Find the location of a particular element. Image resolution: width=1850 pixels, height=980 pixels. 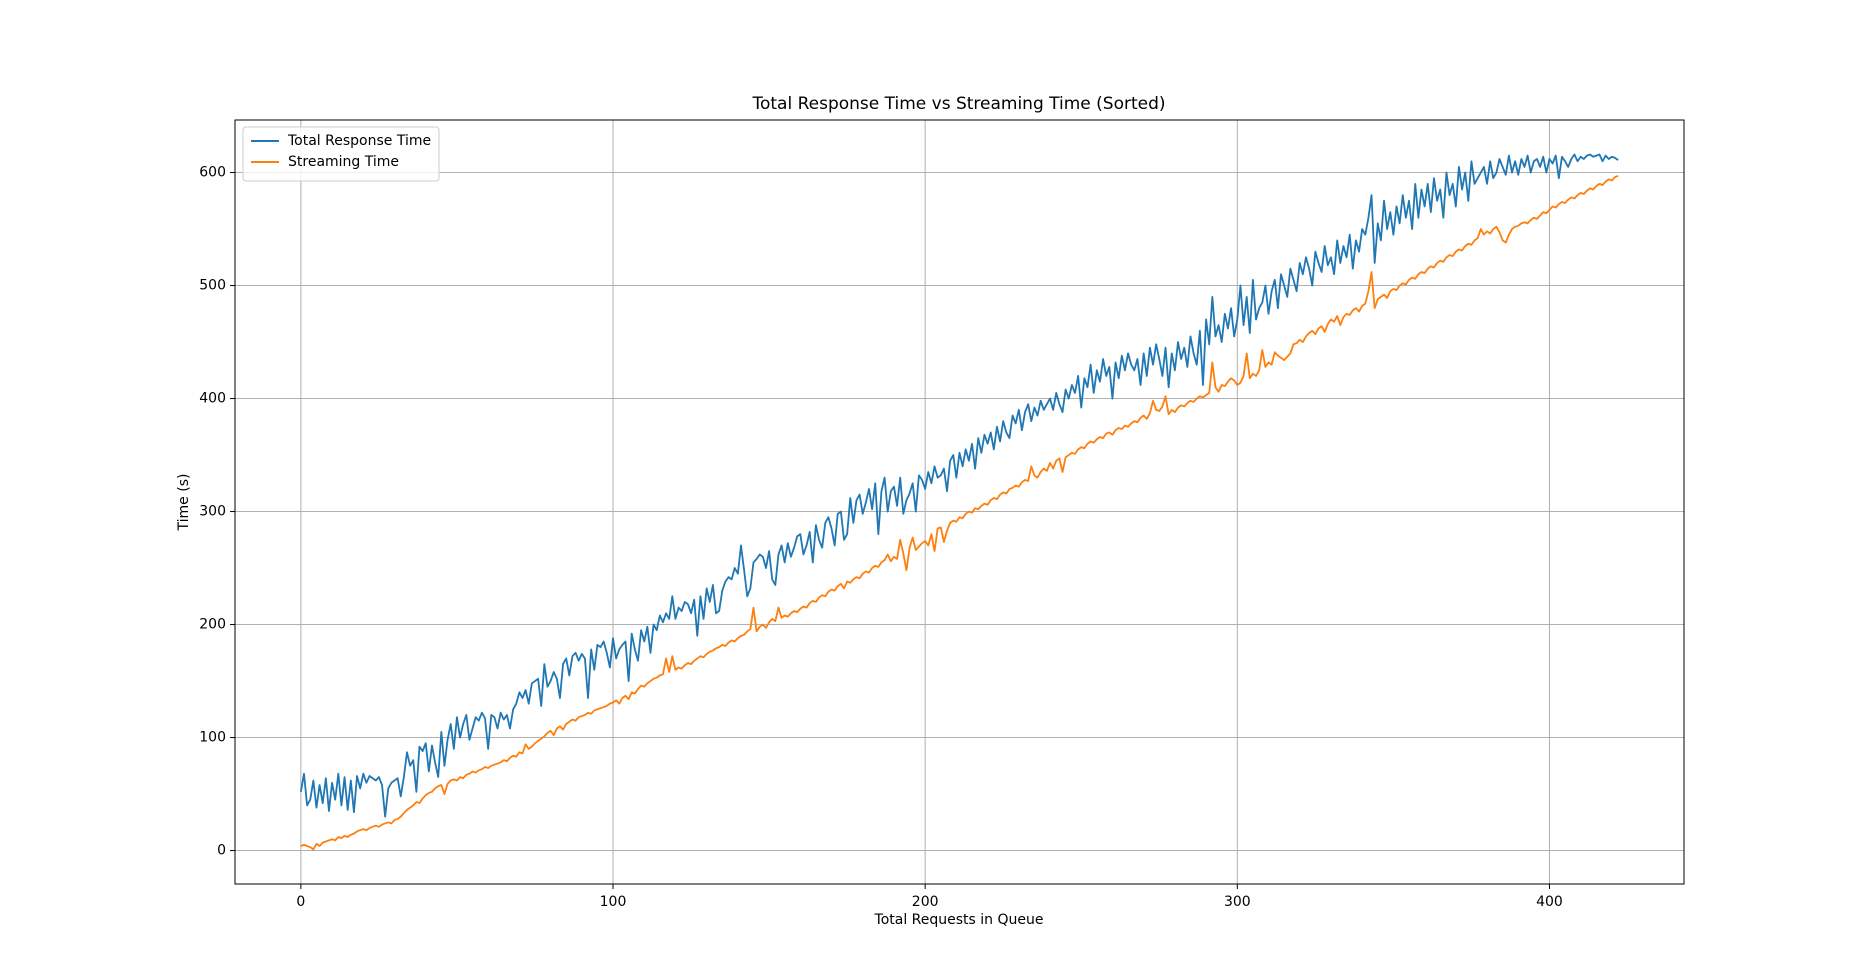

y-tick-label: 0 is located at coordinates (221, 851).